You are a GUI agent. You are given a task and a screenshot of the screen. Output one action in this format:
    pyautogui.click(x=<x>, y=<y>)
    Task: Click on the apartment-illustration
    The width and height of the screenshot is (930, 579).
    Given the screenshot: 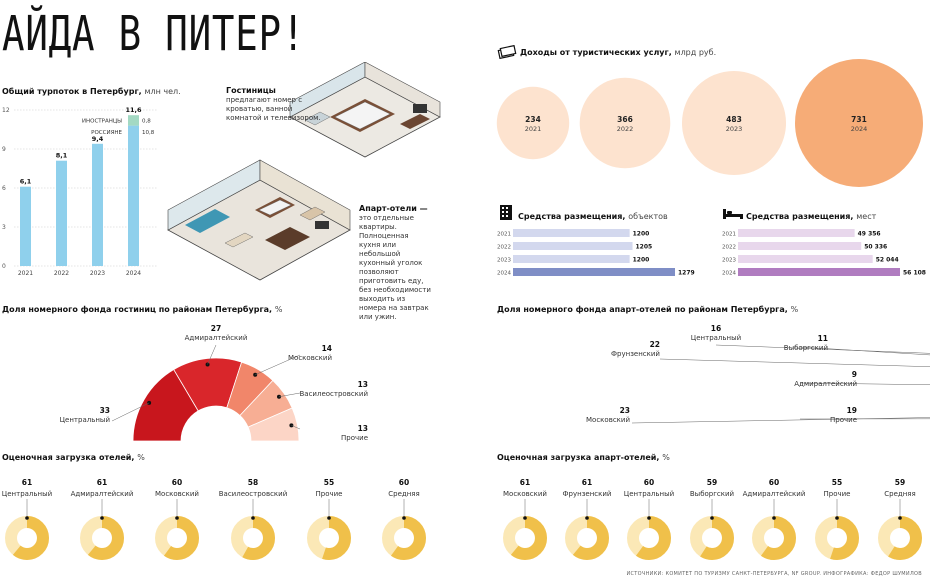 What is the action you would take?
    pyautogui.click(x=259, y=220)
    